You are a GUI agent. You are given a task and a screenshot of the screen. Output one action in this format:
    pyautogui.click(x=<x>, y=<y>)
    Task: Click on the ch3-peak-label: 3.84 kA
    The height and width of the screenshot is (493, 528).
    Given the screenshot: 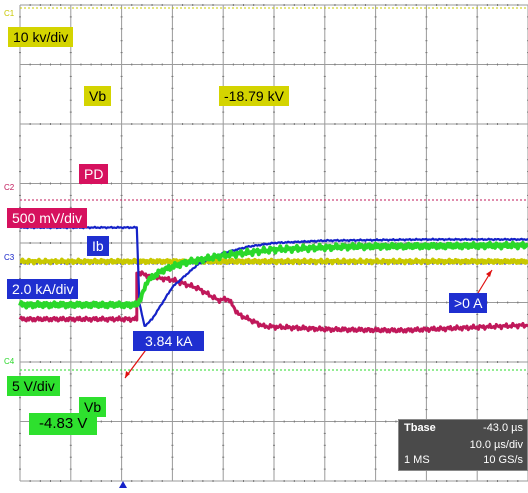 What is the action you would take?
    pyautogui.click(x=169, y=341)
    